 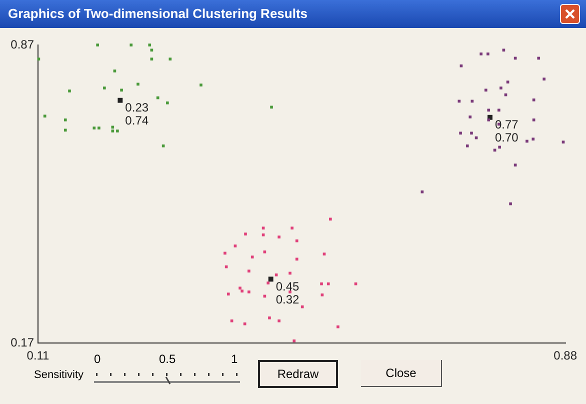 I want to click on text: Close, so click(x=401, y=373).